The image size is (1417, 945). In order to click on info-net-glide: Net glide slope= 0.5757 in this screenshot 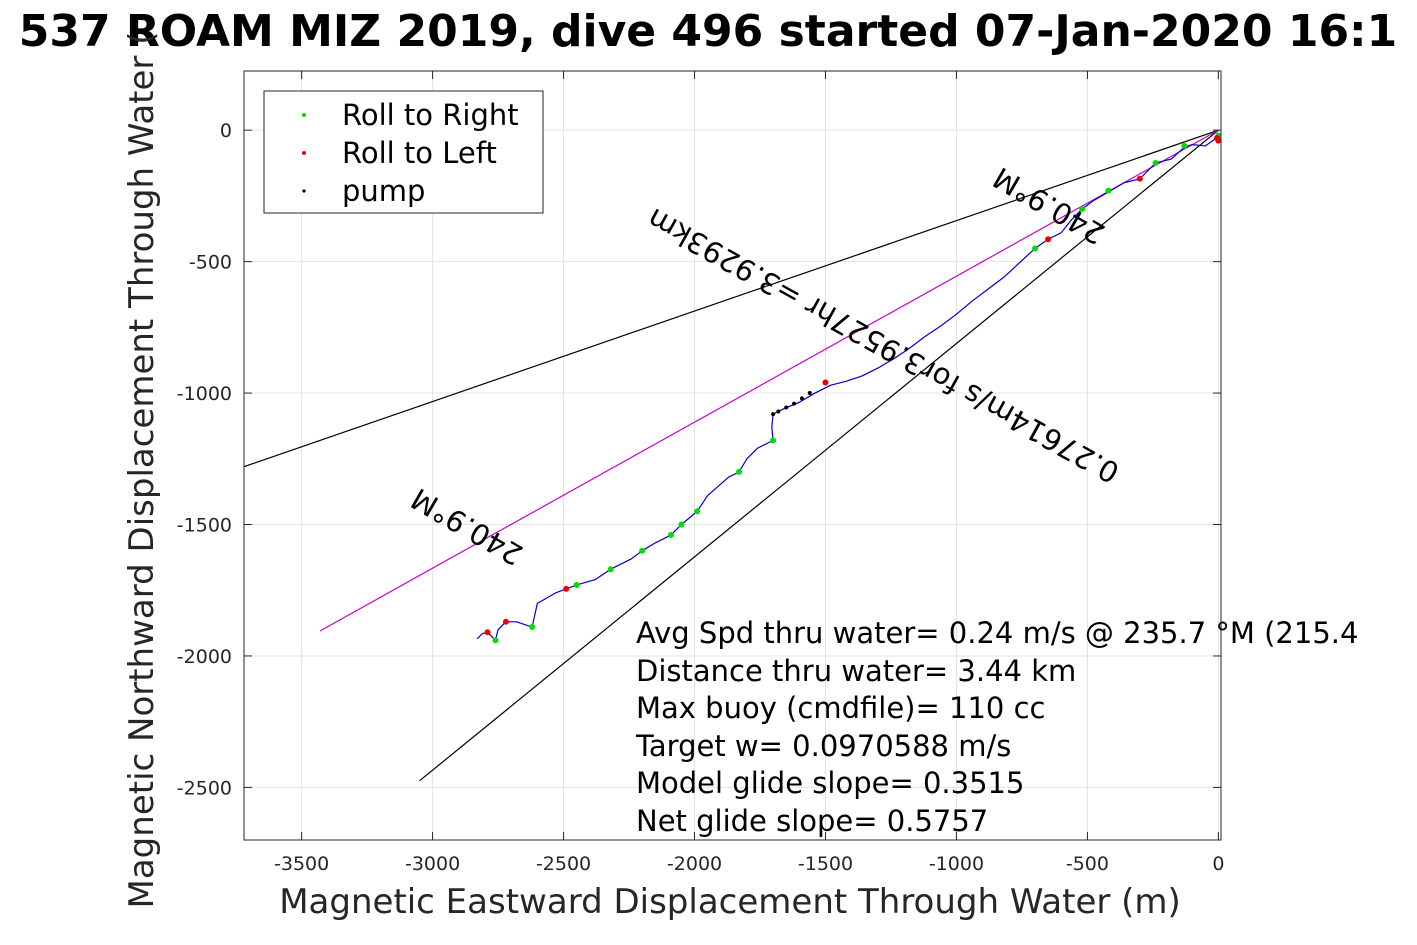, I will do `click(812, 821)`.